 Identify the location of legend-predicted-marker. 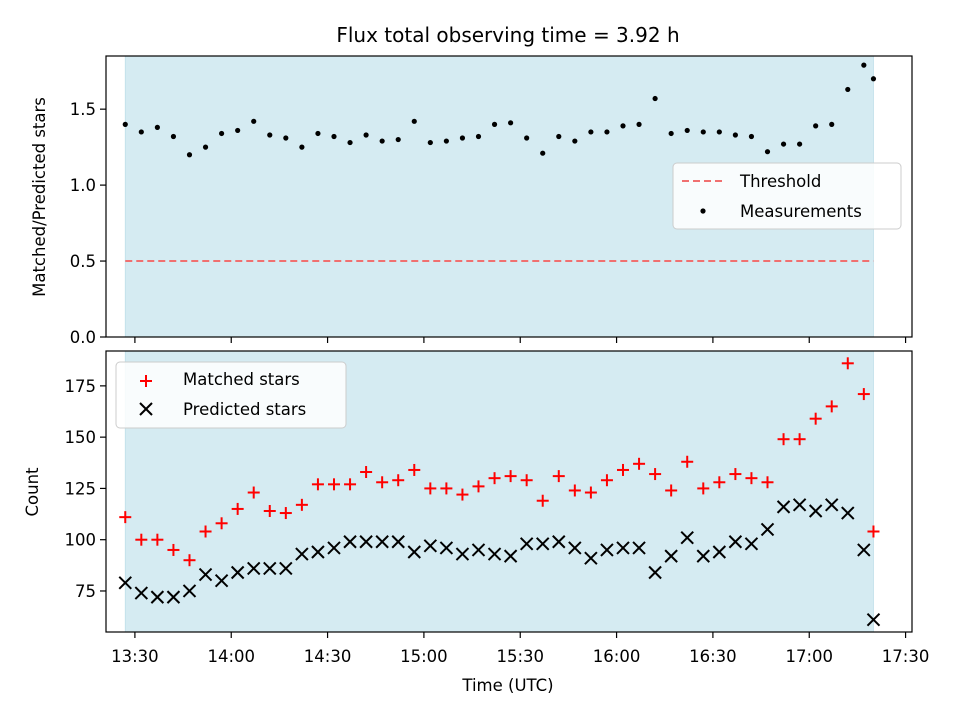
(146, 409).